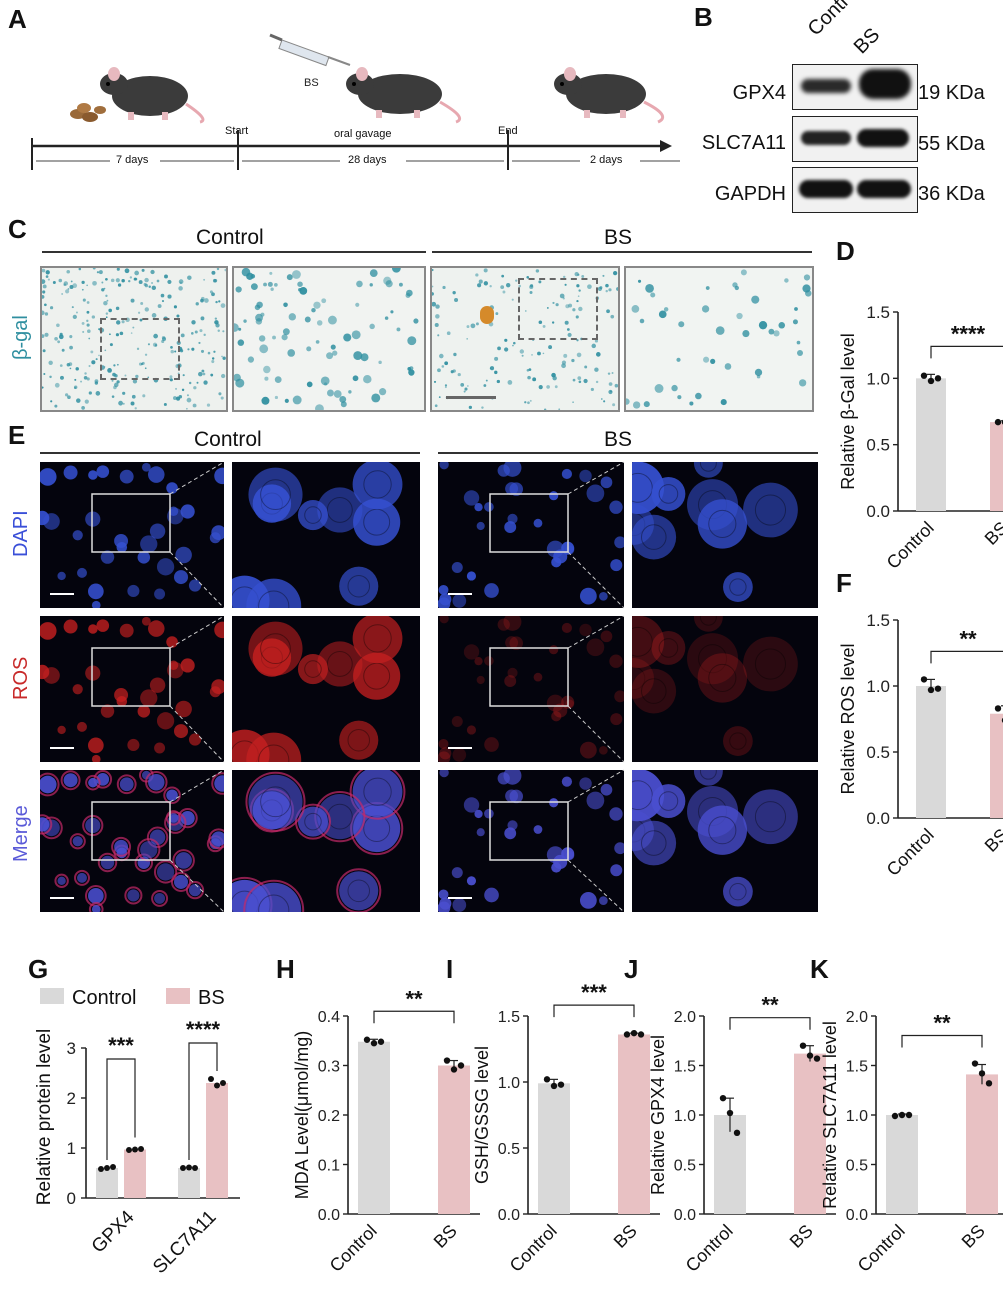 The height and width of the screenshot is (1289, 1003). I want to click on y-axis-label: MDA Level(μmol/mg), so click(302, 1115).